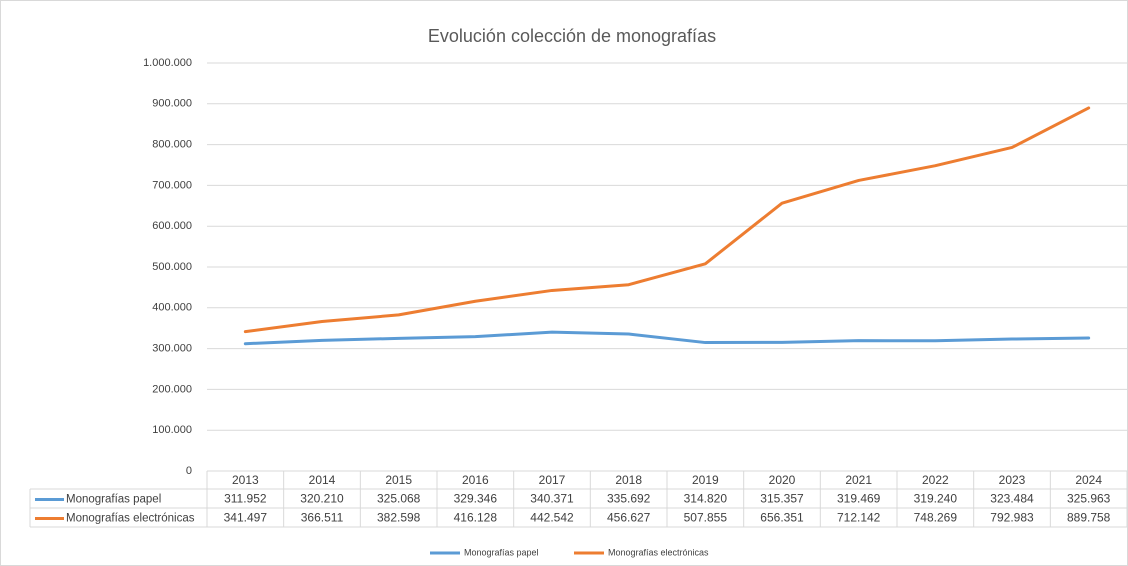  Describe the element at coordinates (172, 104) in the screenshot. I see `y-tick-label: 900.000` at that location.